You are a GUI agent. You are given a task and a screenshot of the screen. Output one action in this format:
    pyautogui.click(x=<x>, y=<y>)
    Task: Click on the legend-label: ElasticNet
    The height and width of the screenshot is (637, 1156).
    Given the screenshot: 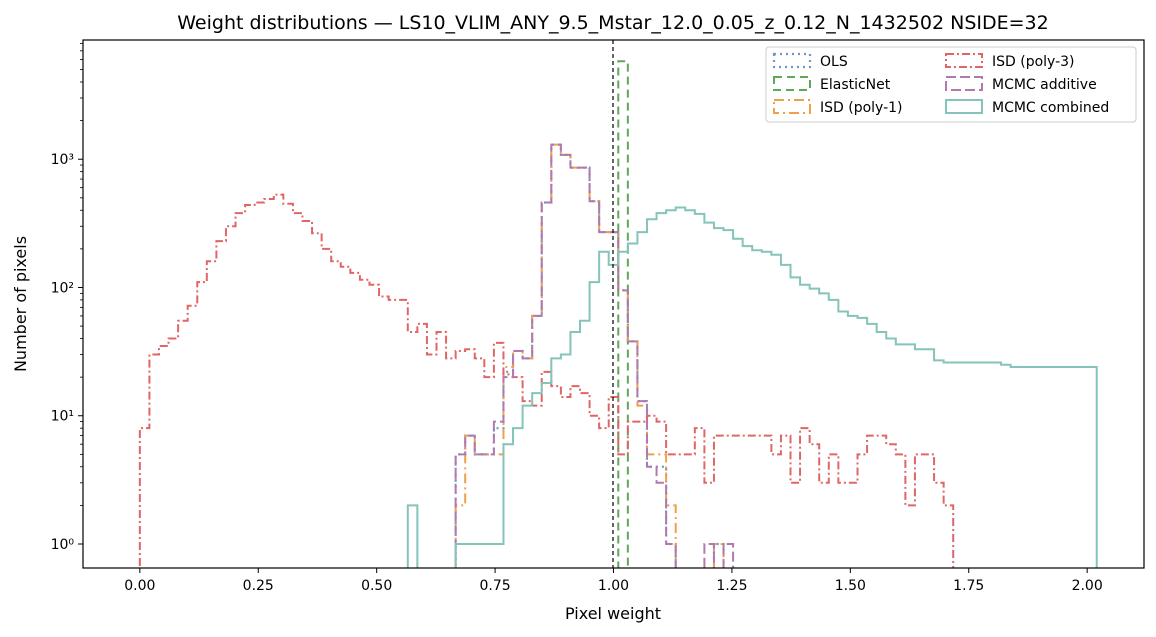 What is the action you would take?
    pyautogui.click(x=855, y=85)
    